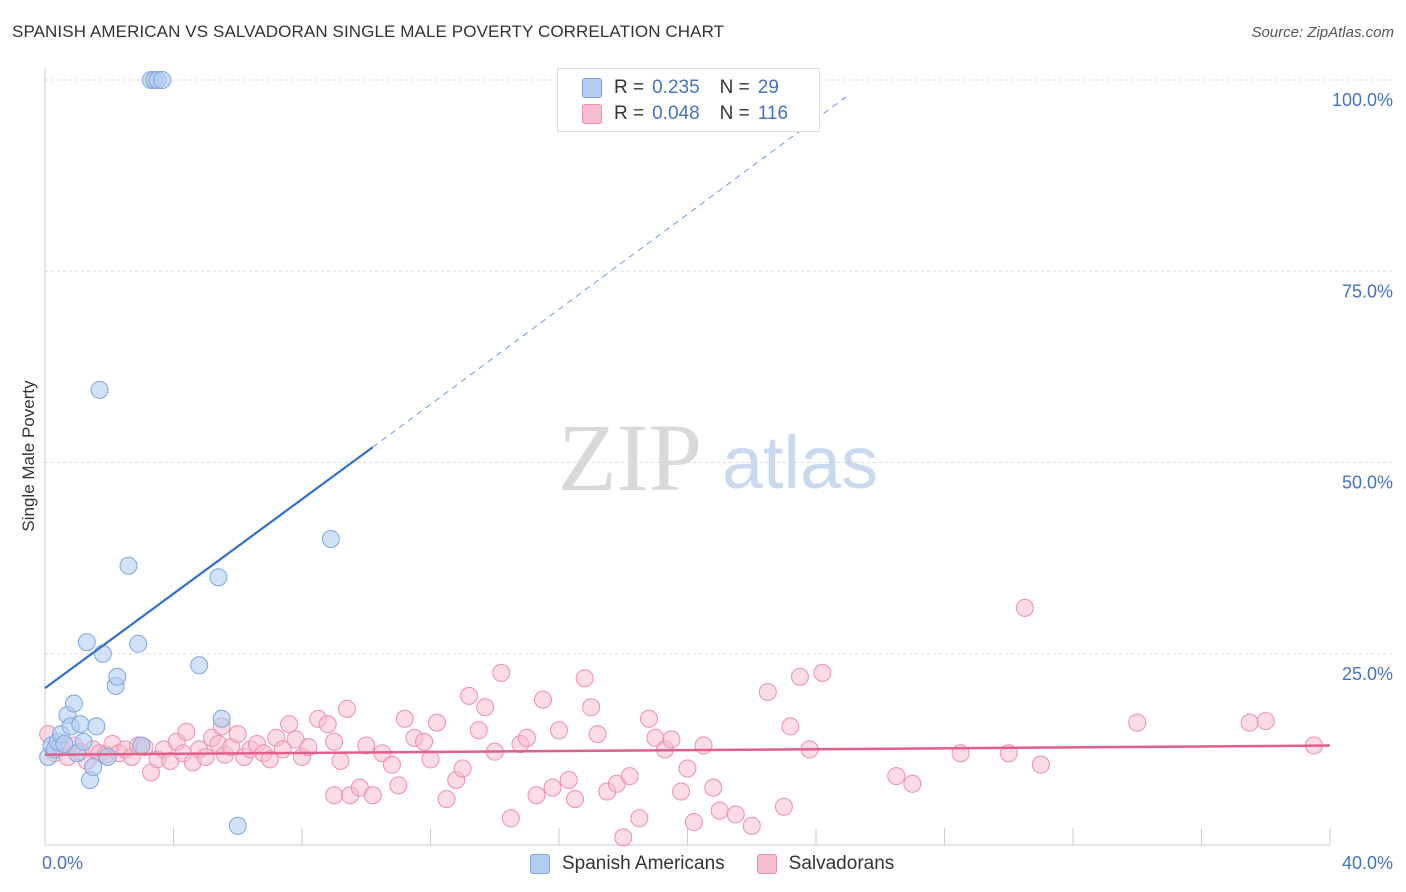 Image resolution: width=1406 pixels, height=892 pixels. Describe the element at coordinates (1322, 32) in the screenshot. I see `source-label: Source: ZipAtlas.com` at that location.